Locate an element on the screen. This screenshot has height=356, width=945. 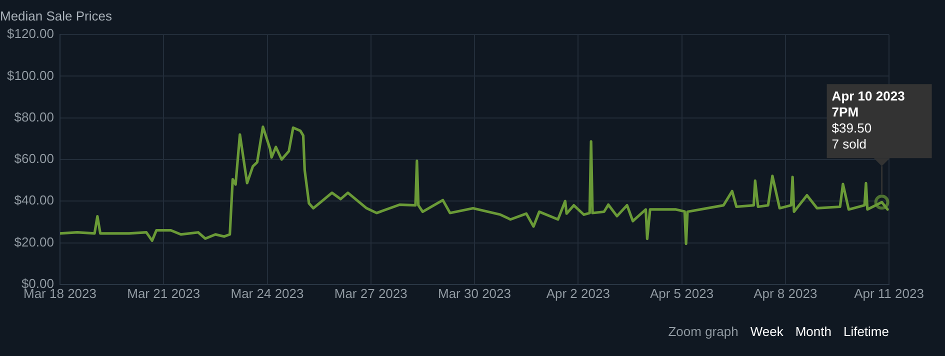
y-tick-label: $80.00 is located at coordinates (34, 116).